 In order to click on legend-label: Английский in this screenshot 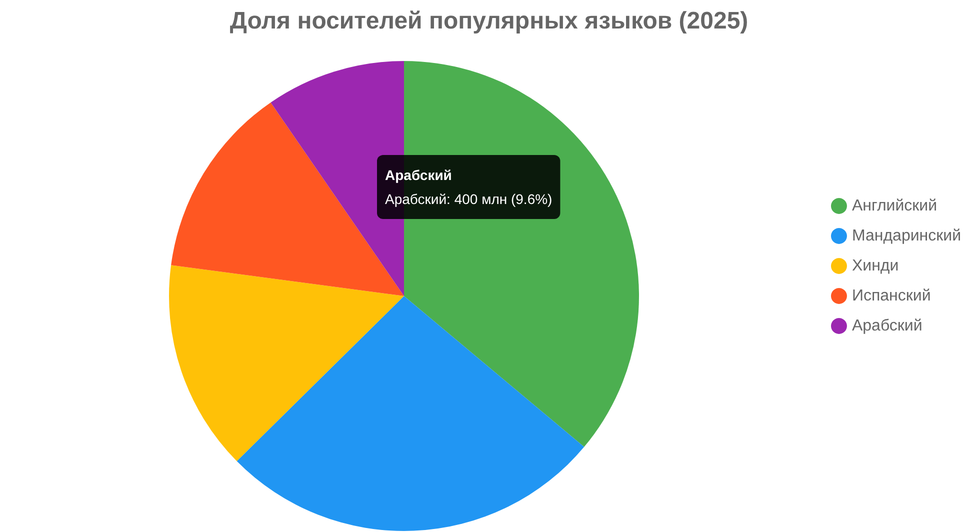, I will do `click(895, 206)`.